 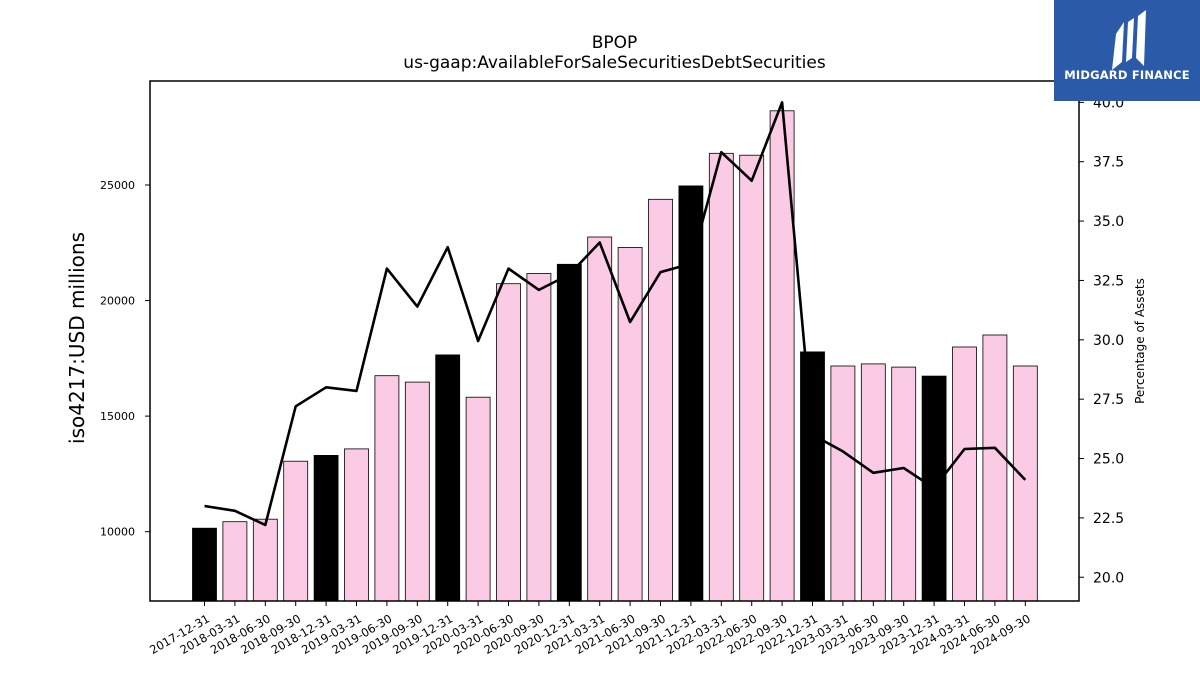 I want to click on y2-axis-label: Percentage of Assets, so click(x=1140, y=341).